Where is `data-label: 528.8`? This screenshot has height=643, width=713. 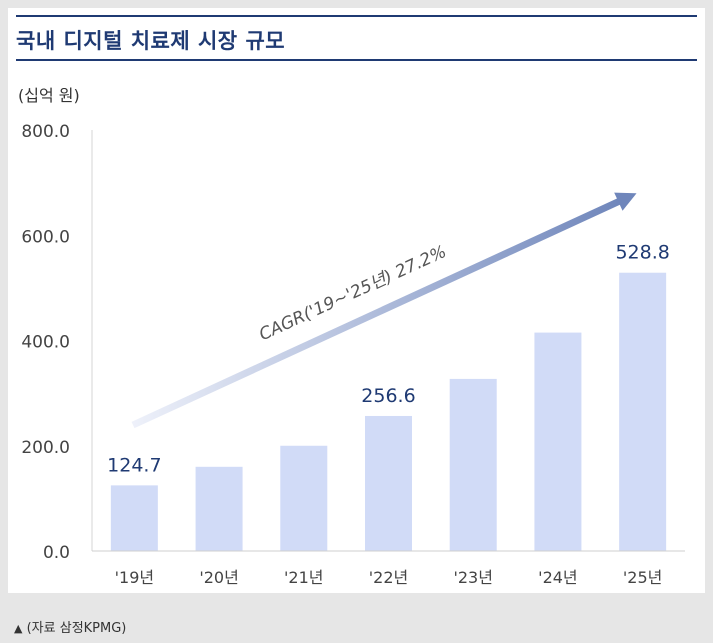
data-label: 528.8 is located at coordinates (642, 253).